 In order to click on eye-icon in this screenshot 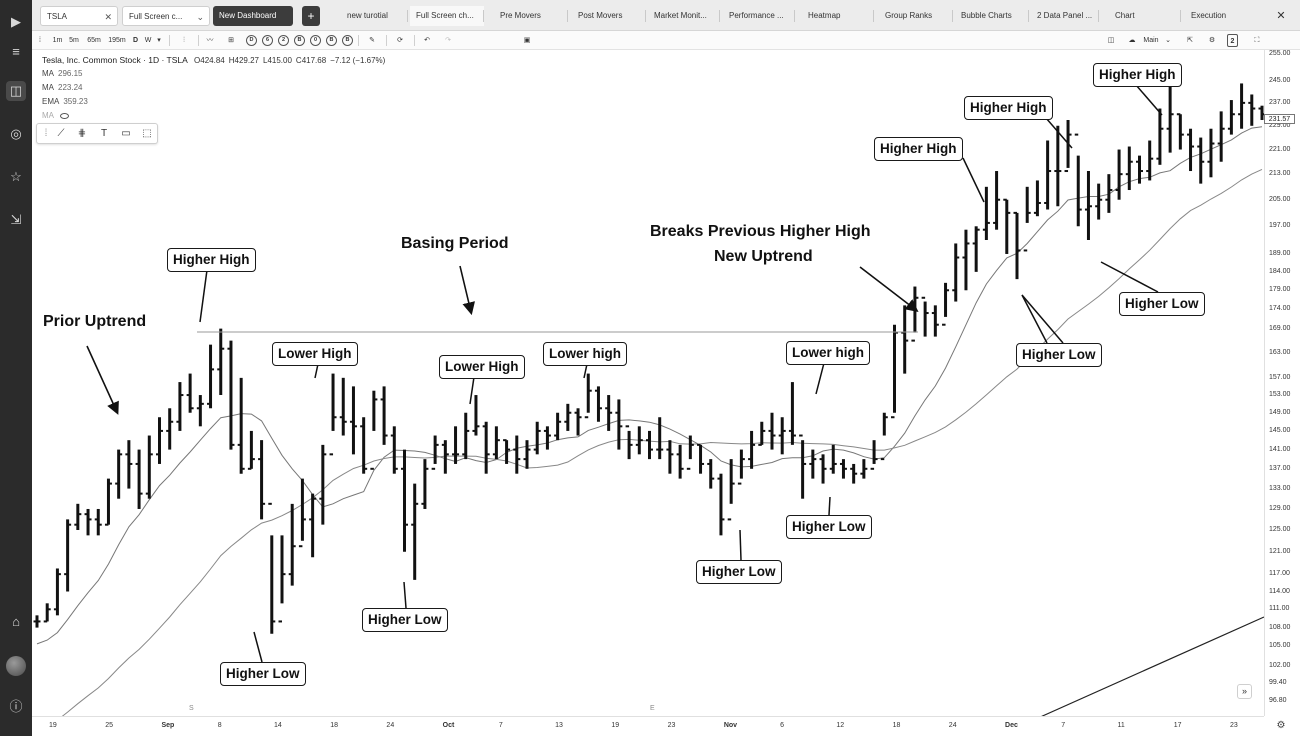, I will do `click(64, 115)`.